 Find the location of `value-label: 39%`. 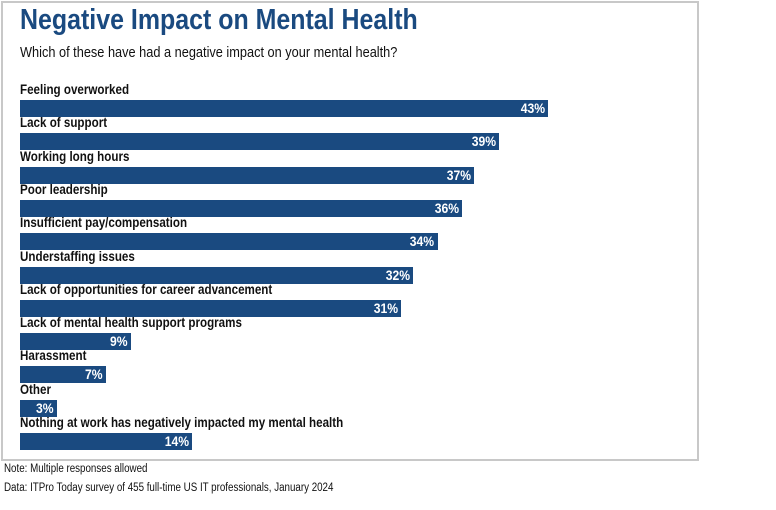

value-label: 39% is located at coordinates (483, 142).